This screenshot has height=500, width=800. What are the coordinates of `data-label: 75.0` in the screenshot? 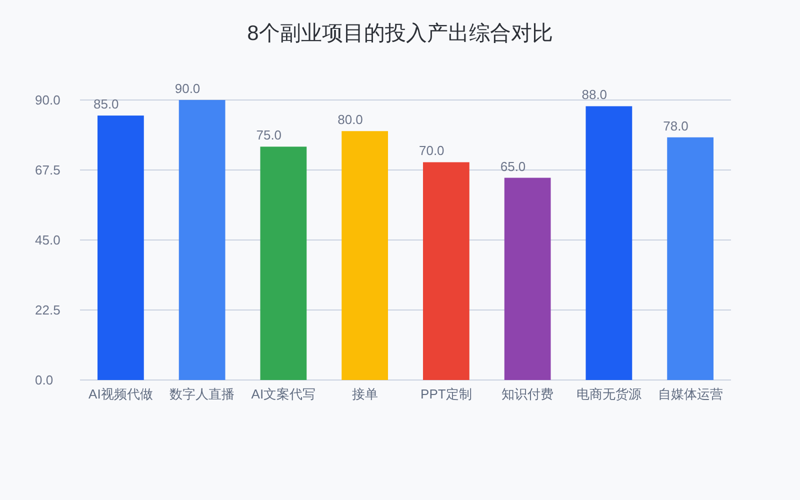 It's located at (269, 135).